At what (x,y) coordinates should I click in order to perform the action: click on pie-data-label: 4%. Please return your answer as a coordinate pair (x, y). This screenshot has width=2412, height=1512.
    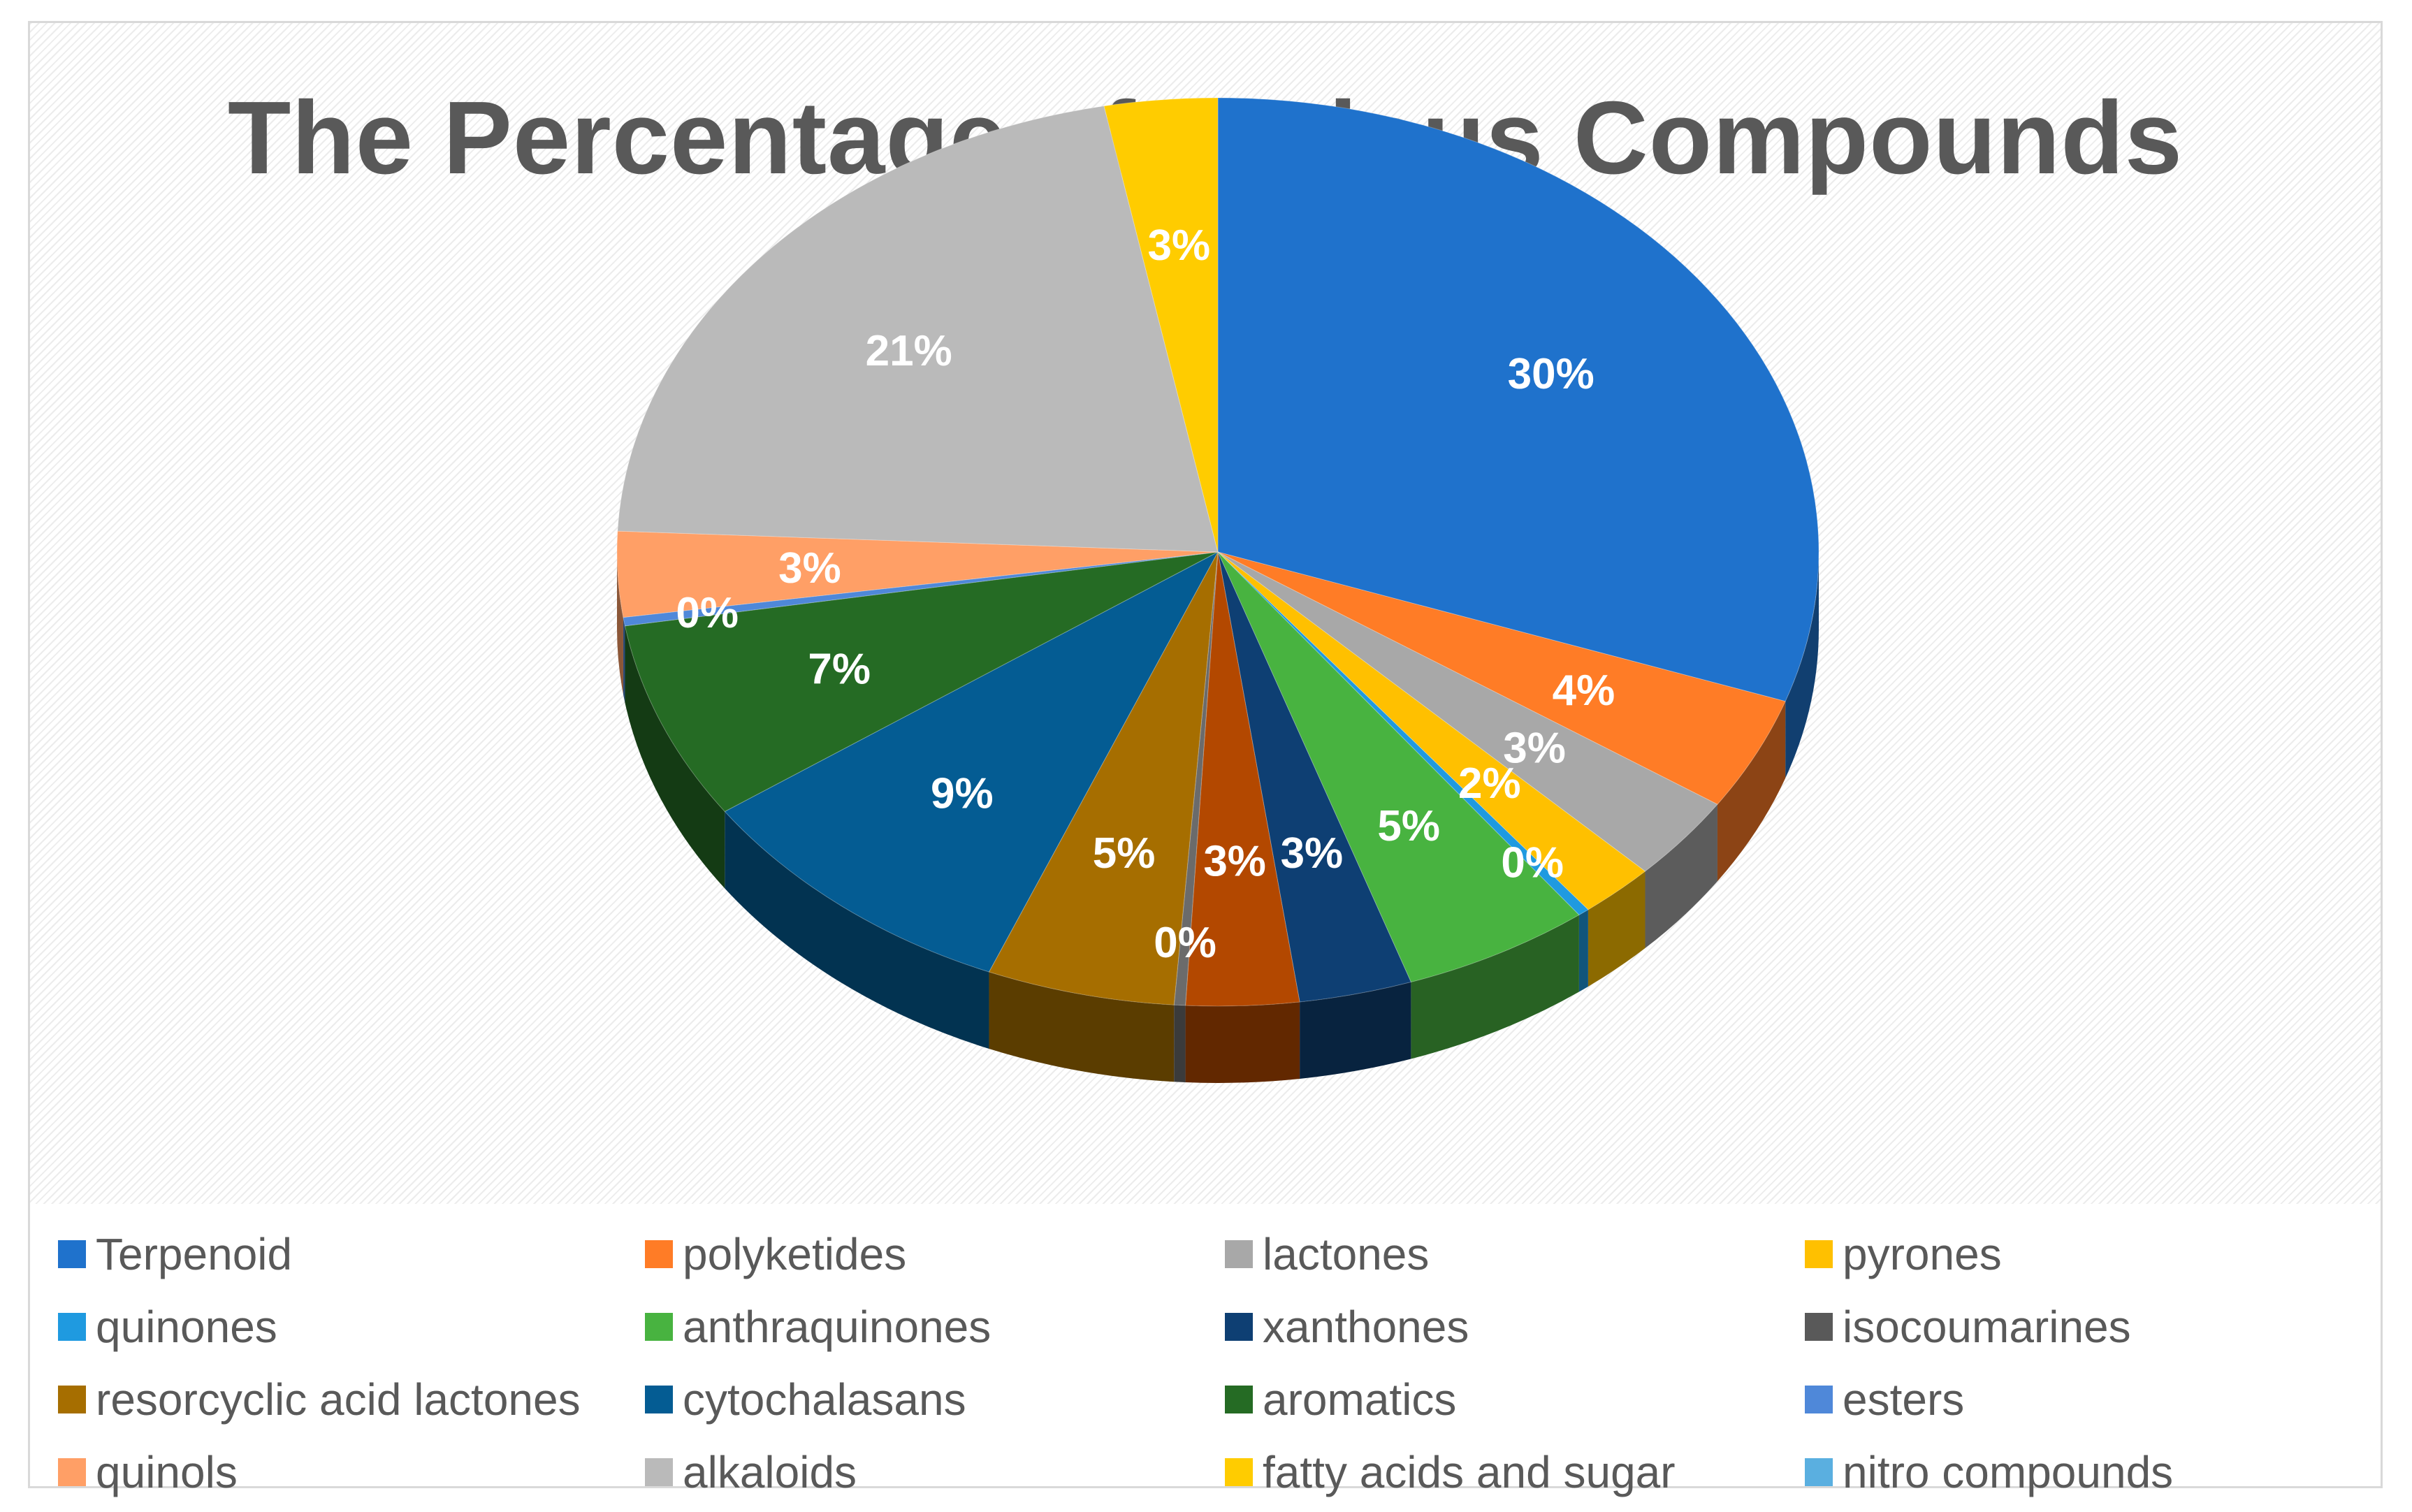
    Looking at the image, I should click on (1584, 691).